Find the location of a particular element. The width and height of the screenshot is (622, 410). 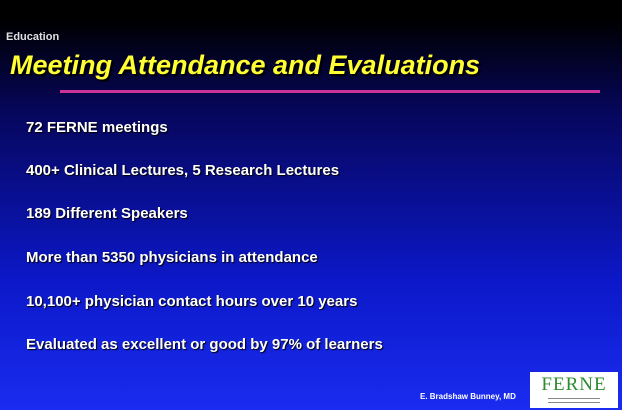

bullet-item: More than 5350 physicians in attendance is located at coordinates (172, 257).